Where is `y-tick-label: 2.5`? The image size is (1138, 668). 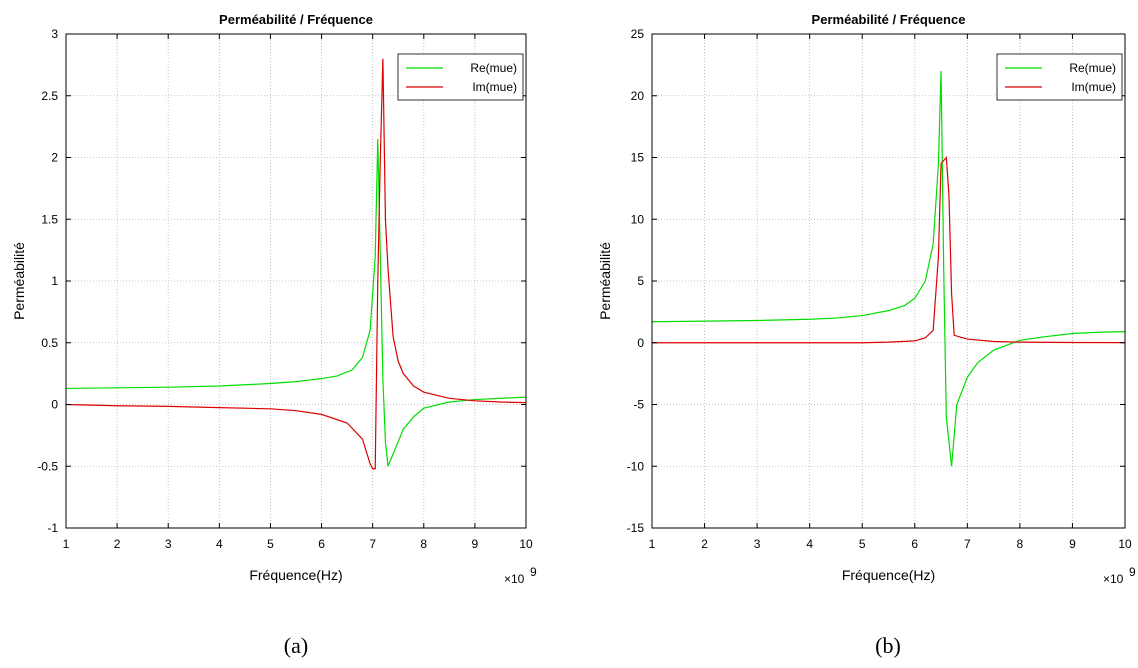 y-tick-label: 2.5 is located at coordinates (49, 96).